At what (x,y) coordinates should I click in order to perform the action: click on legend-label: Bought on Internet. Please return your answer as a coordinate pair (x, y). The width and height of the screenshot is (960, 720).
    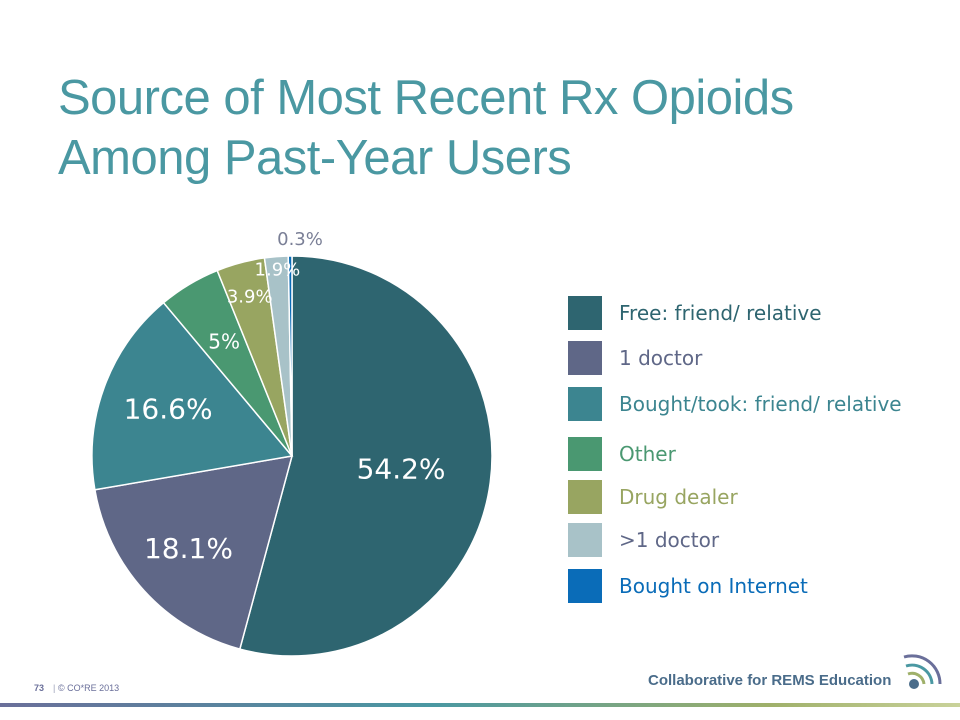
    Looking at the image, I should click on (713, 586).